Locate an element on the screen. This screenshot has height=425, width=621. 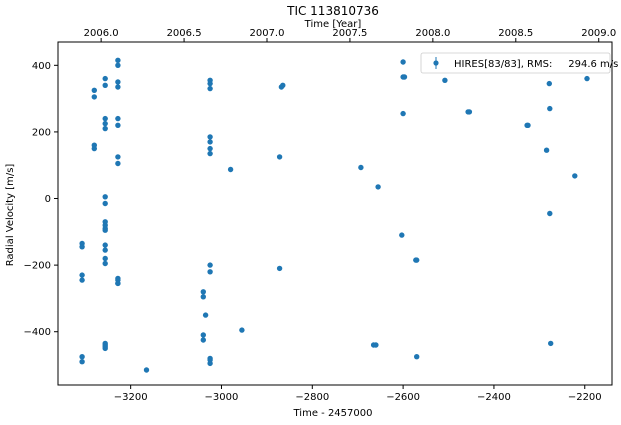
top-x-tick-label: 2007.0 is located at coordinates (266, 33).